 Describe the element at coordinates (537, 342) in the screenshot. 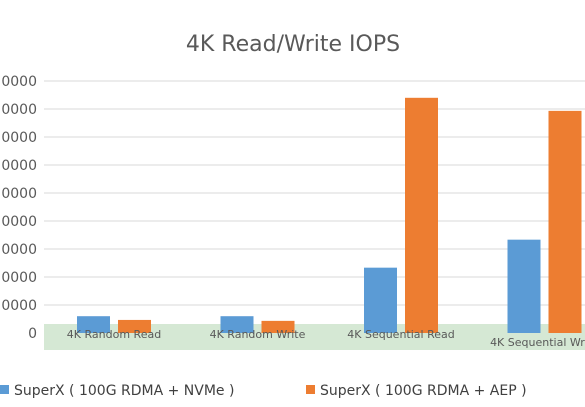

I see `category-label: 4K Sequential Write` at that location.